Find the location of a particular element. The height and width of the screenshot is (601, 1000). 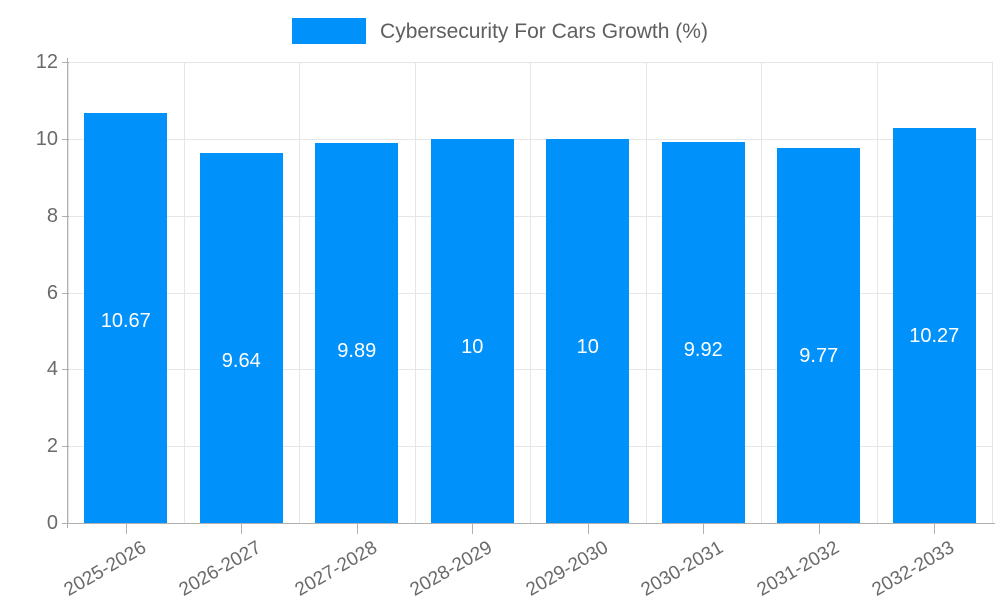

x-axis-tick-label: 2031-2032 is located at coordinates (798, 569).